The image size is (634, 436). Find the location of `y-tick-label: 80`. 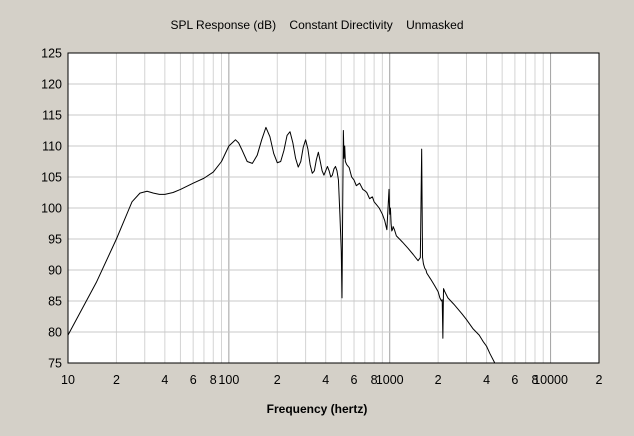

y-tick-label: 80 is located at coordinates (55, 333).